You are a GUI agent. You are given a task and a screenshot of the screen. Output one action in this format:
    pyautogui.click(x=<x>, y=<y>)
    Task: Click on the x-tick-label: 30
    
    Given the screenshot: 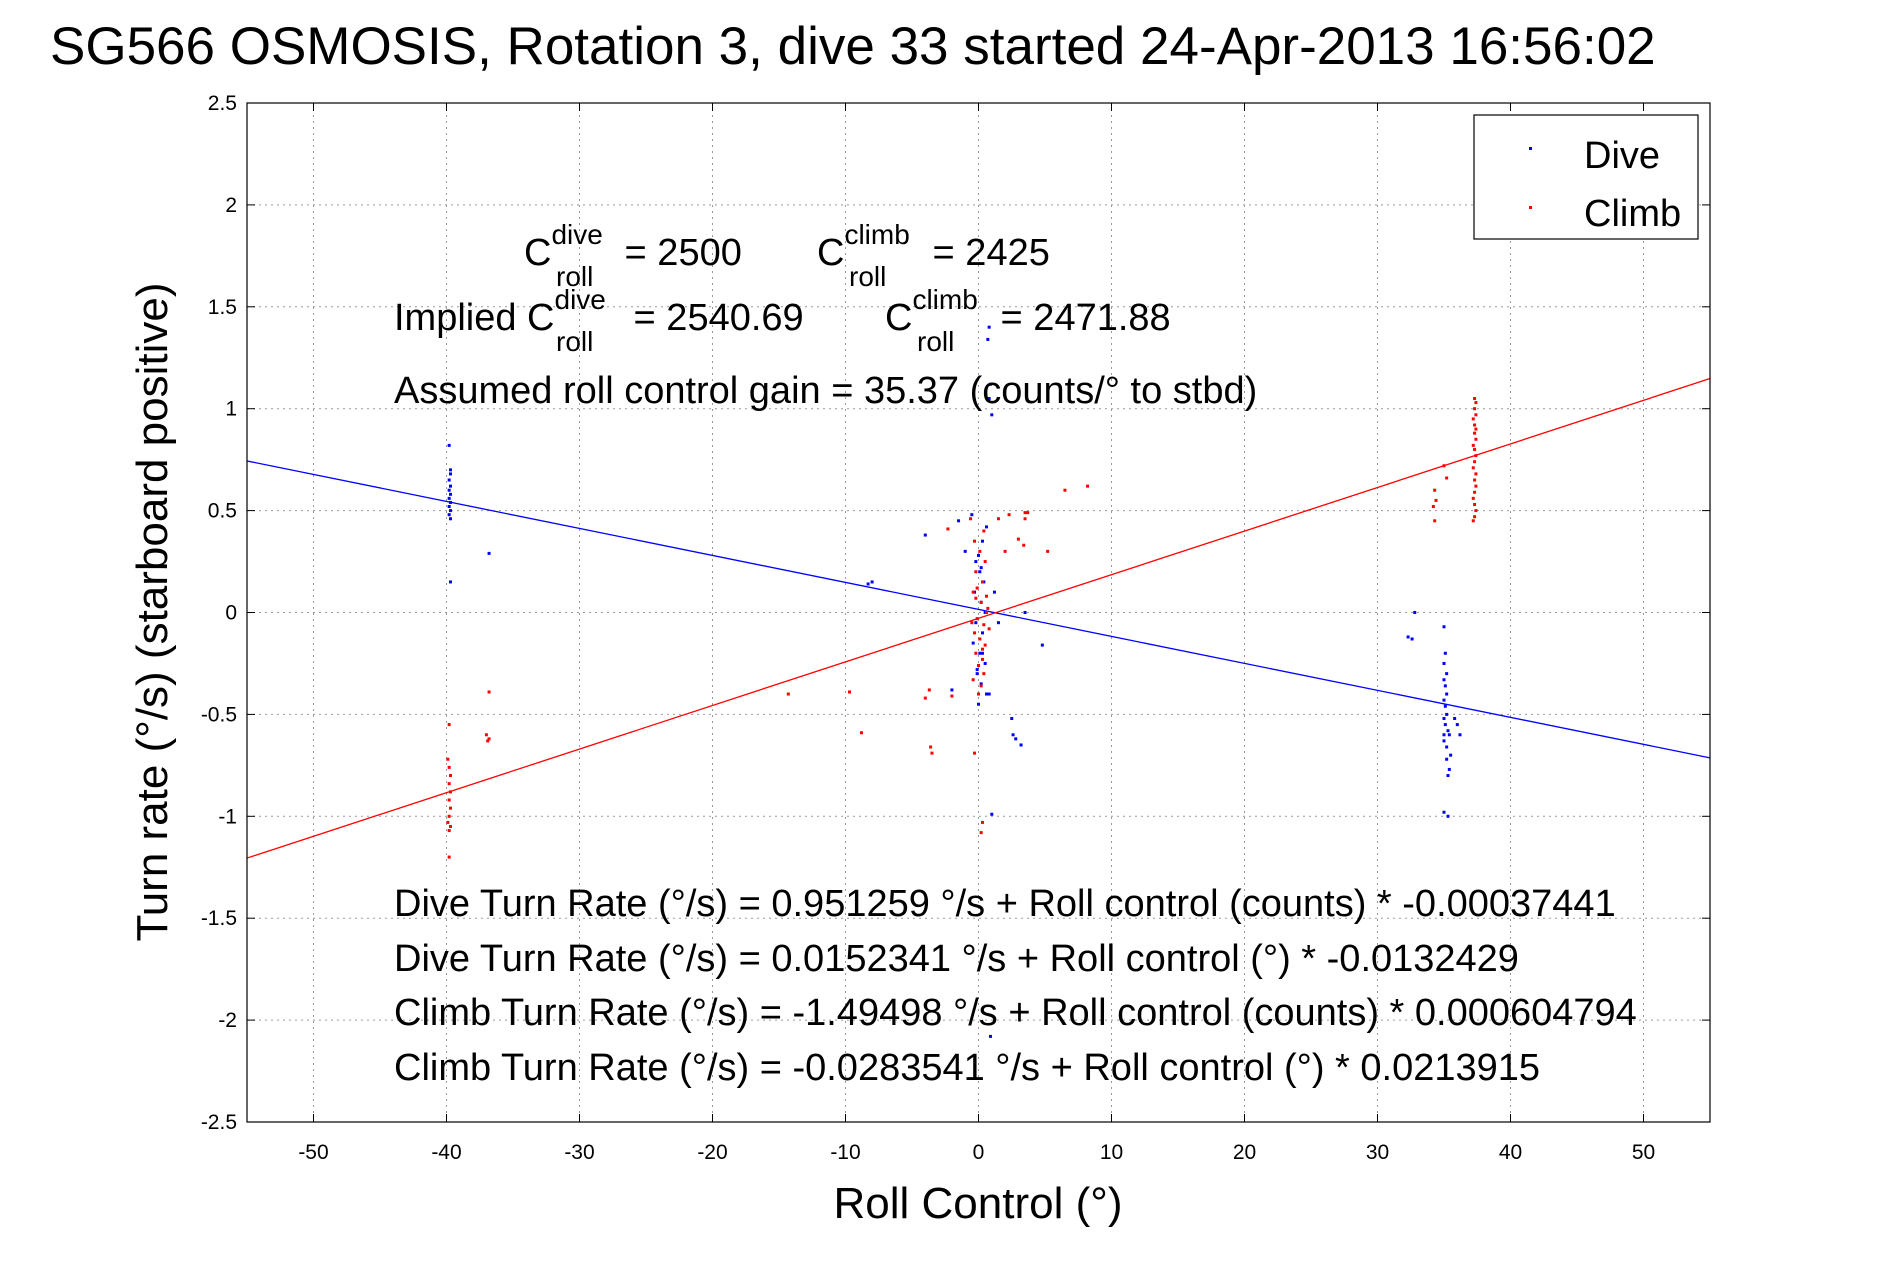 What is the action you would take?
    pyautogui.click(x=1377, y=1152)
    